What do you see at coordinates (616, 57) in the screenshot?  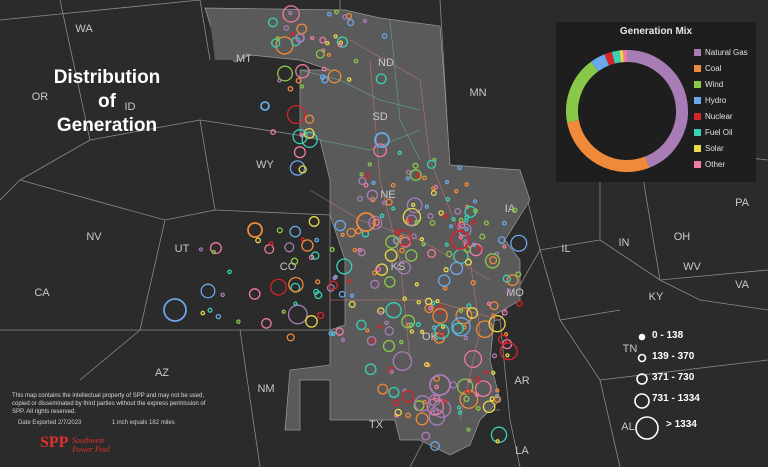 I see `donut-slice-fuel-oil` at bounding box center [616, 57].